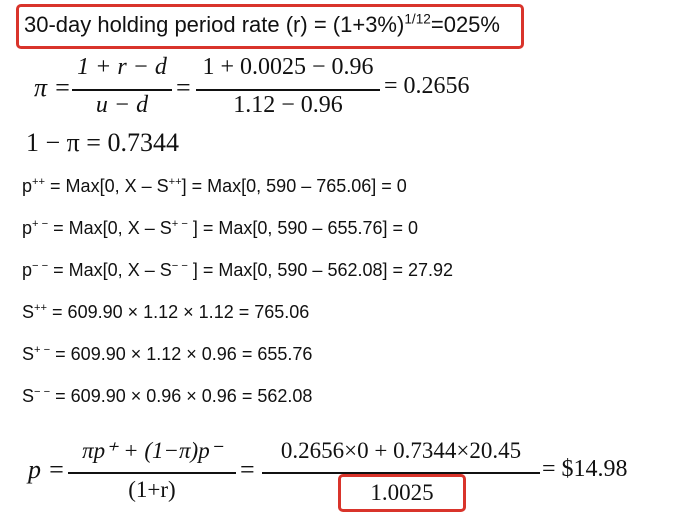 This screenshot has height=530, width=690. What do you see at coordinates (102, 142) in the screenshot?
I see `one-minus-pi: 1 − π = 0.7344` at bounding box center [102, 142].